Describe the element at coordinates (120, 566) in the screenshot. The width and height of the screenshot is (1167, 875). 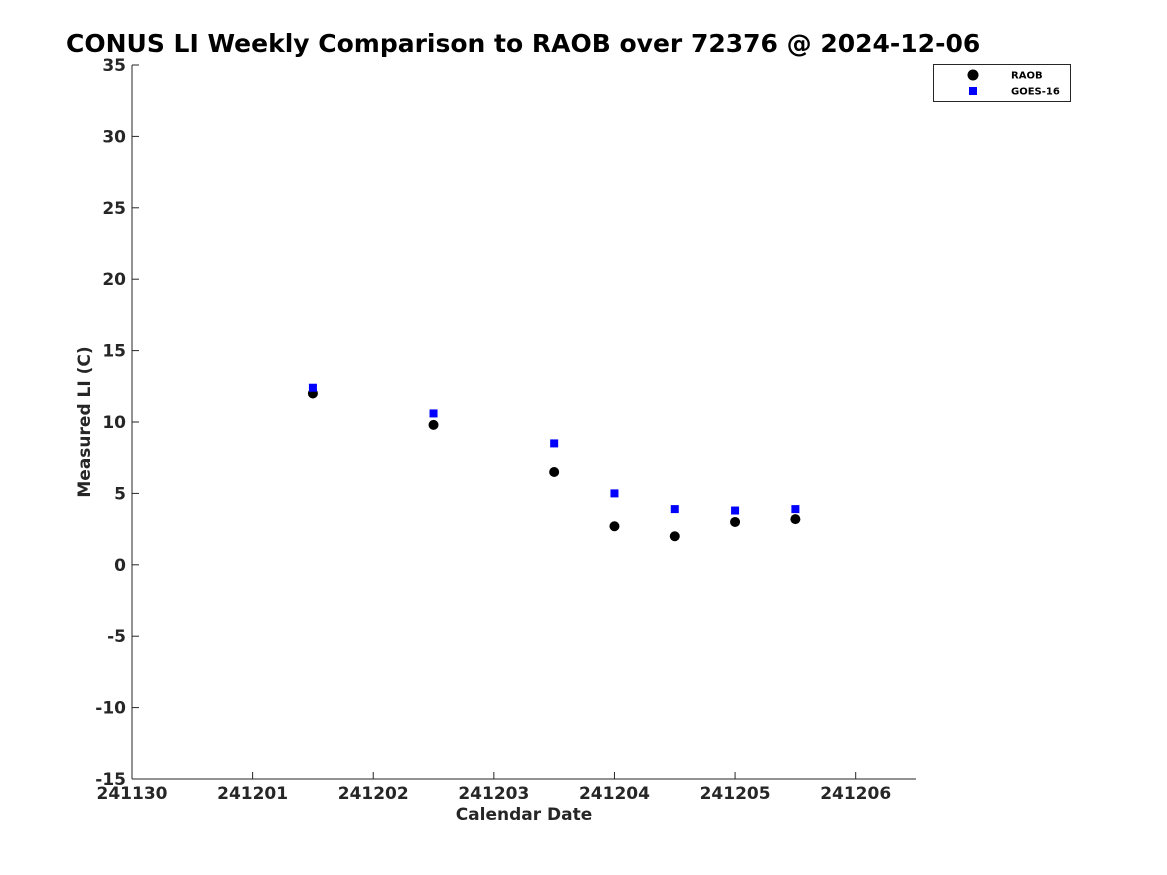
I see `y-tick-label: 0` at that location.